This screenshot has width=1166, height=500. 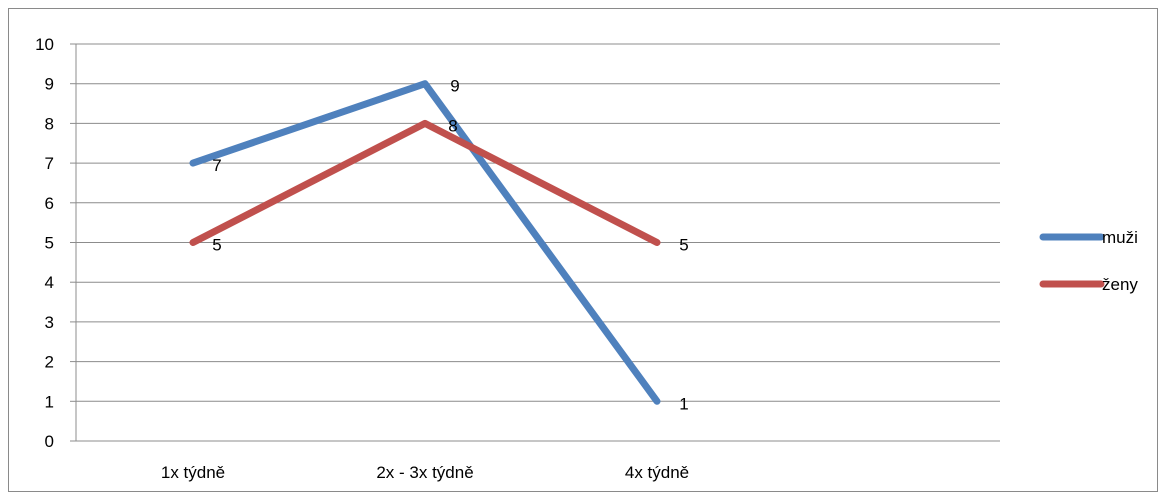 What do you see at coordinates (49, 84) in the screenshot?
I see `y-tick-label: 9` at bounding box center [49, 84].